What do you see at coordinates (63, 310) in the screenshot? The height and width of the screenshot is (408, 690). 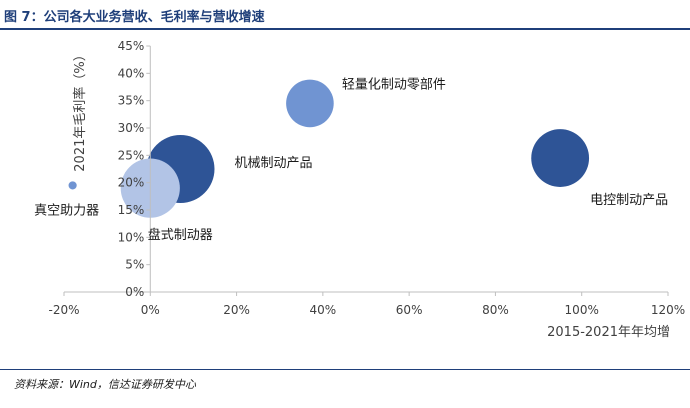 I see `x-tick-label: -20%` at bounding box center [63, 310].